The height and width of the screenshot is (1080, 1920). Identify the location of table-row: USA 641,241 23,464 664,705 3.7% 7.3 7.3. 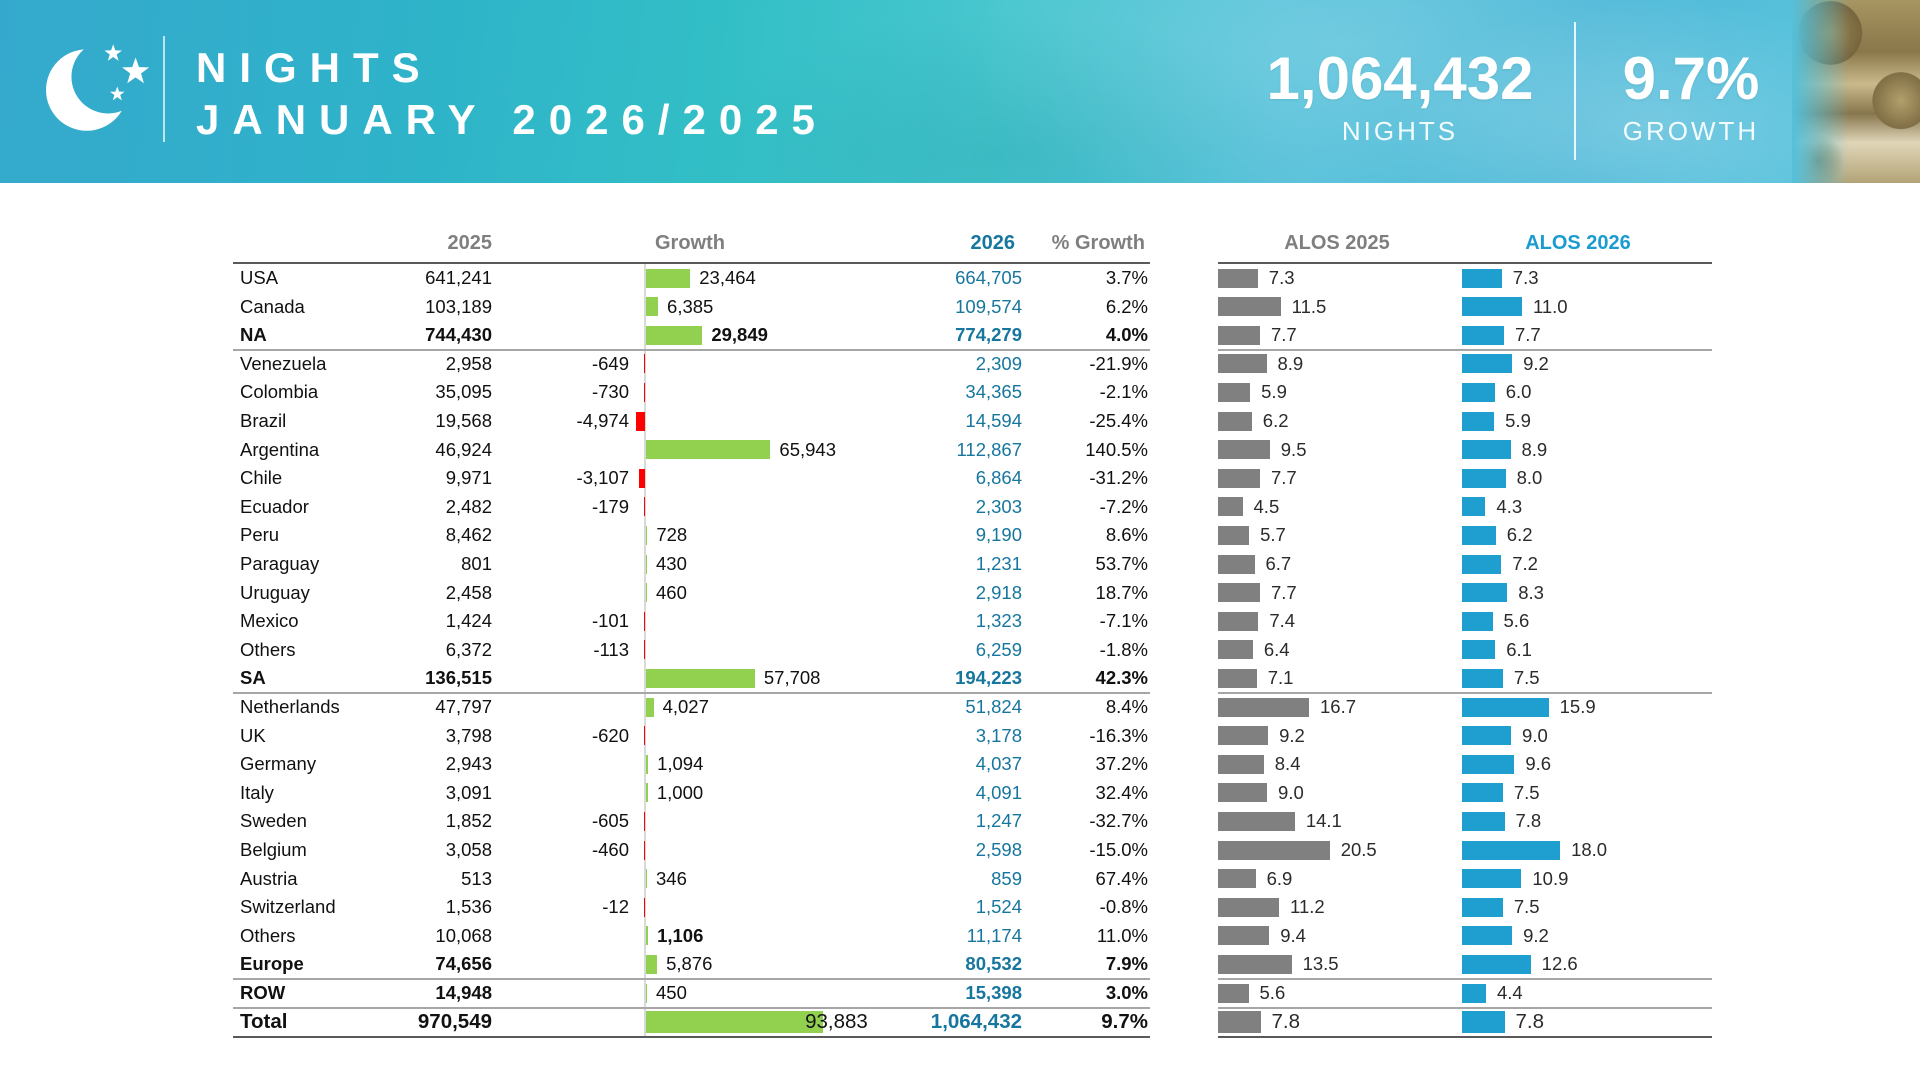
(972, 278).